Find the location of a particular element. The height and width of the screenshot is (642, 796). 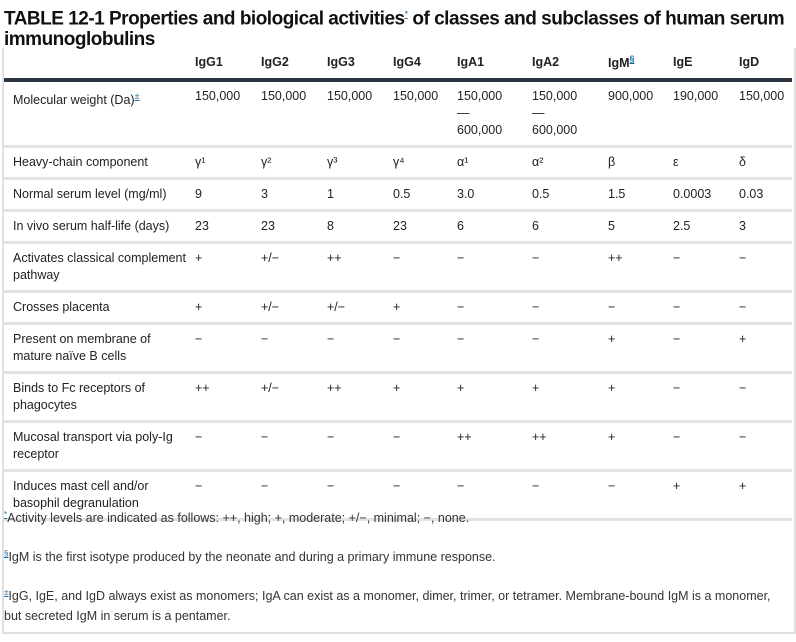

column-label: IgE is located at coordinates (683, 62).